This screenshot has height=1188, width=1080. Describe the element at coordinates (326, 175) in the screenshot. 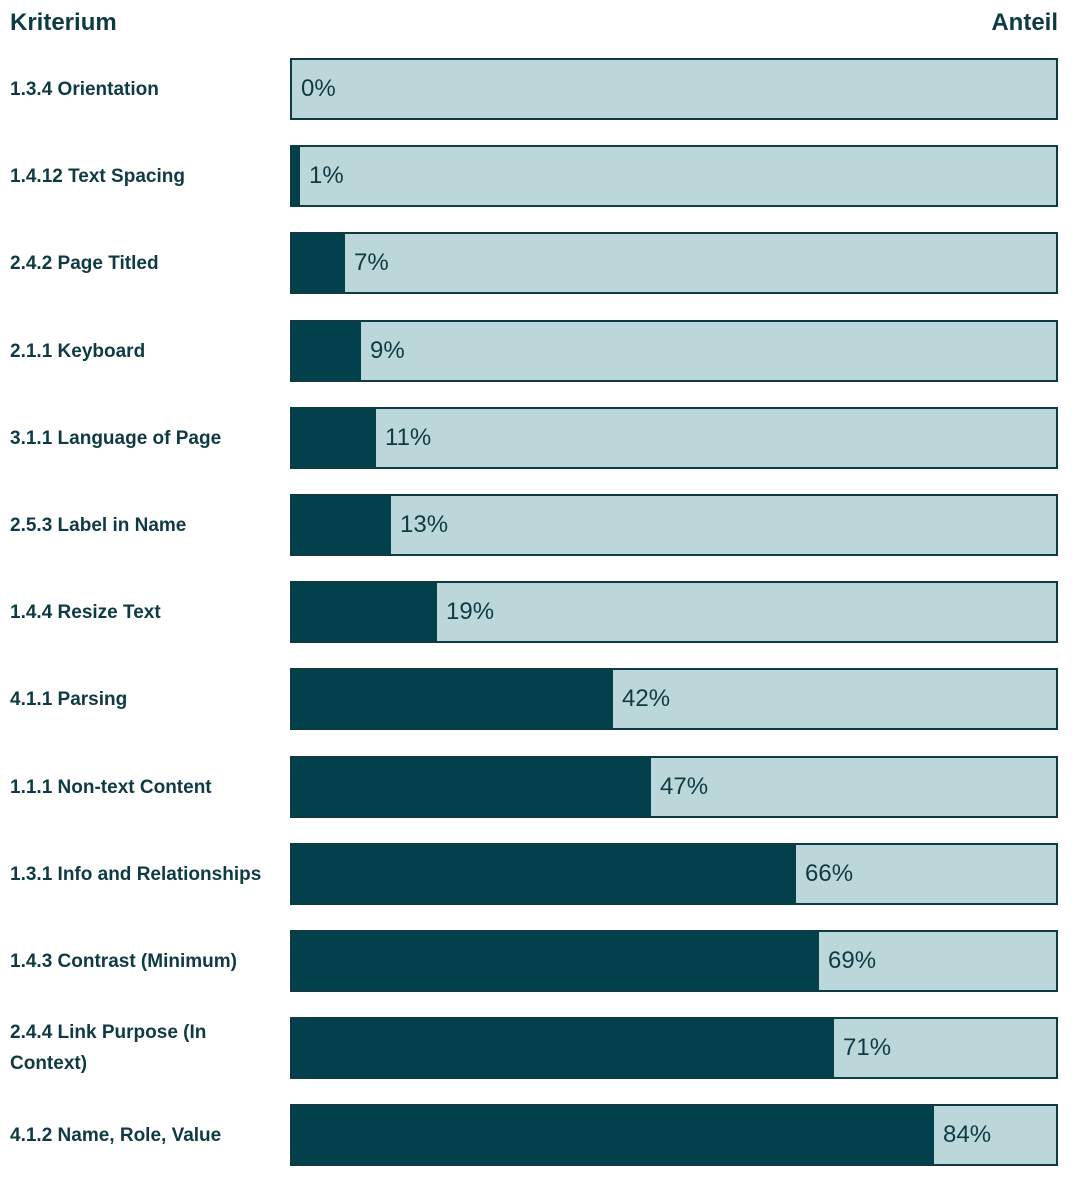

I see `bar-value-label: 1%` at that location.